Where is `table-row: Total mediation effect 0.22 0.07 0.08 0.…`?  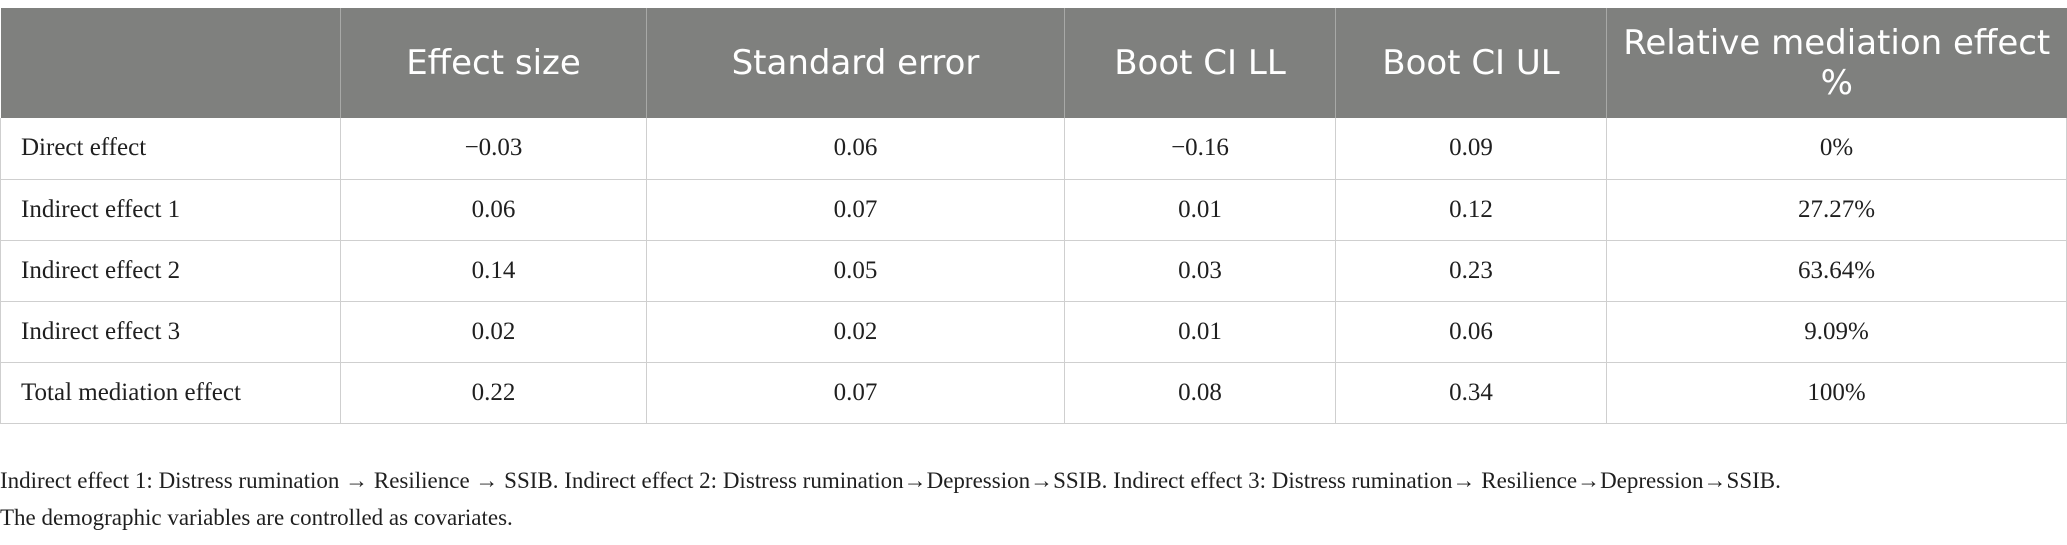 table-row: Total mediation effect 0.22 0.07 0.08 0.… is located at coordinates (1033, 393).